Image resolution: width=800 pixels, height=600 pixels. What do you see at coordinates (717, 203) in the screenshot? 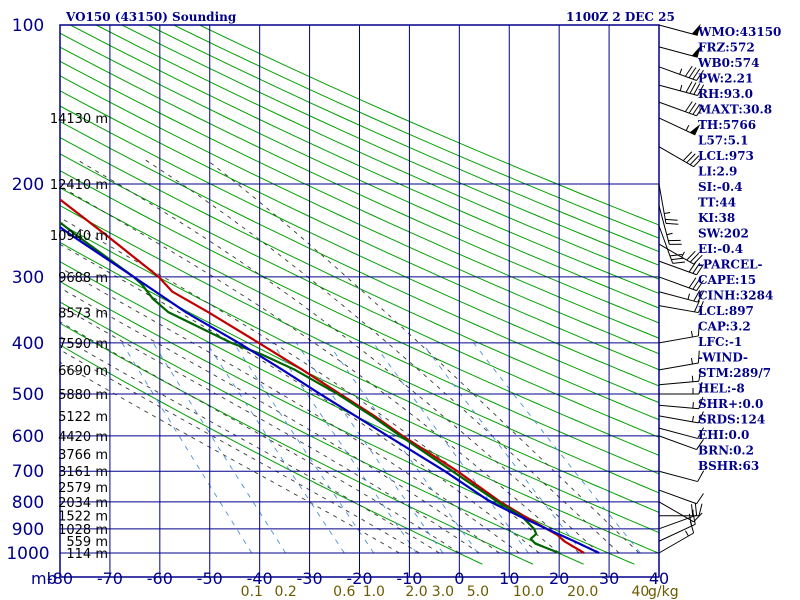
I see `index-item: TT:44` at bounding box center [717, 203].